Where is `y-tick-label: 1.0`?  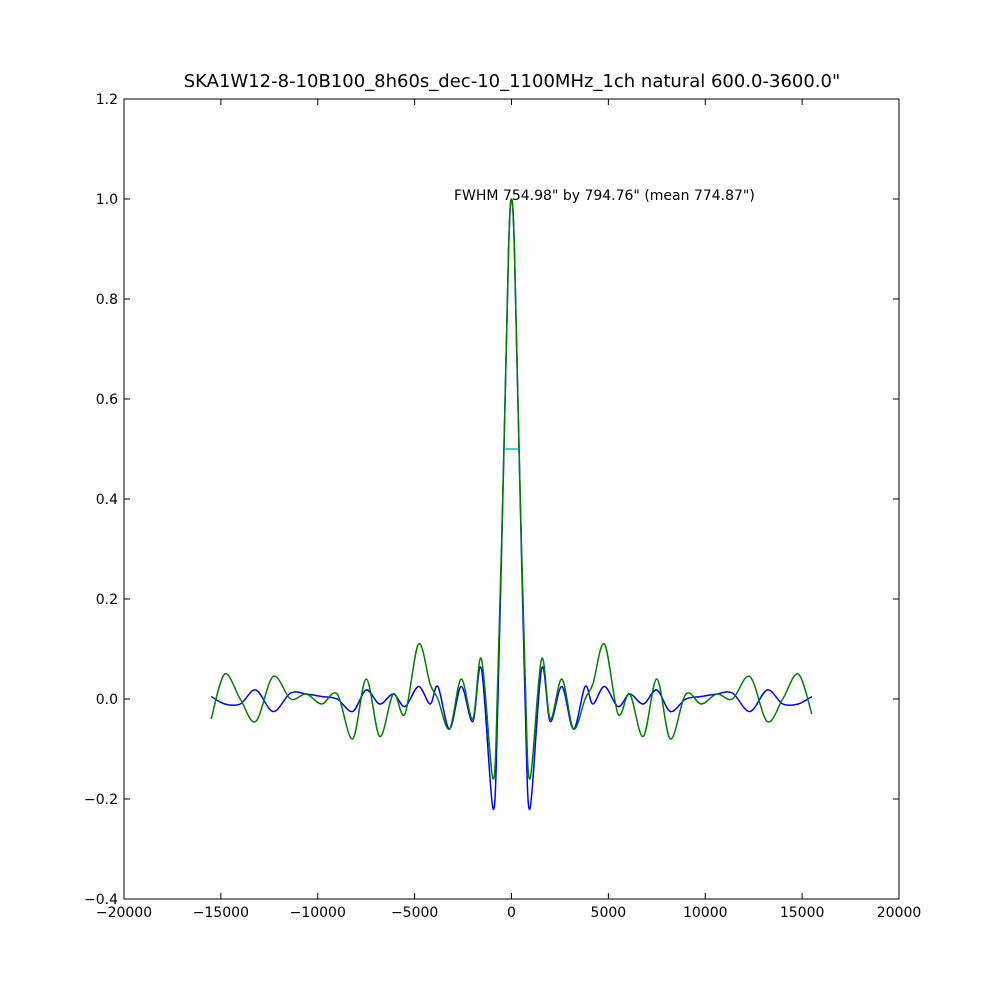
y-tick-label: 1.0 is located at coordinates (107, 200).